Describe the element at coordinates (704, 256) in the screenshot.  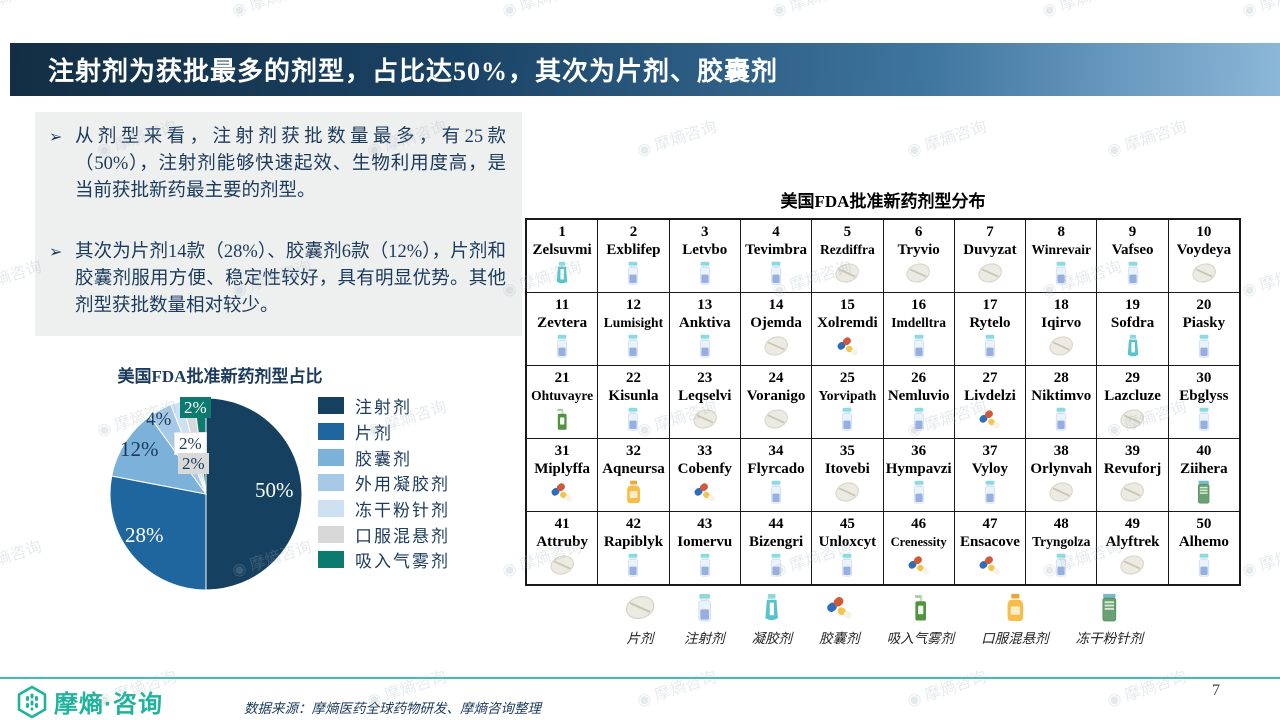
I see `drug-cell-Letvbo: 3 Letvbo` at that location.